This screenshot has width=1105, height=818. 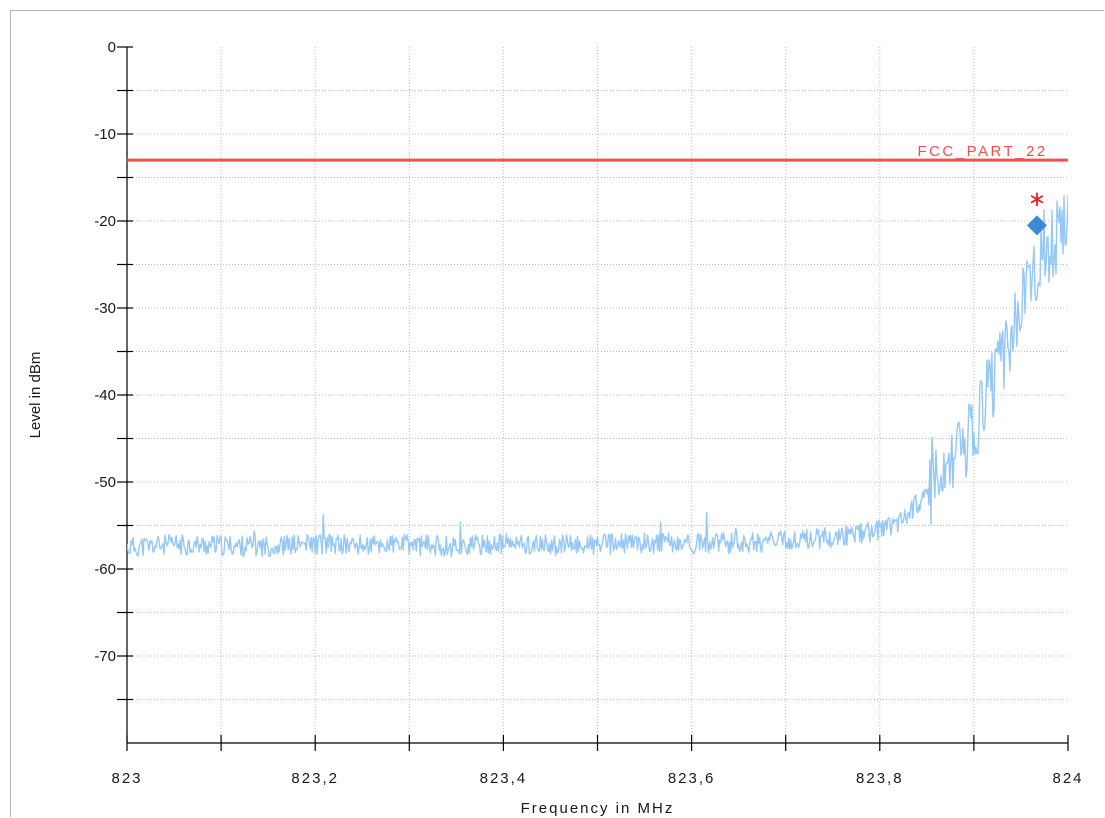 What do you see at coordinates (126, 778) in the screenshot?
I see `x-tick-label: 823` at bounding box center [126, 778].